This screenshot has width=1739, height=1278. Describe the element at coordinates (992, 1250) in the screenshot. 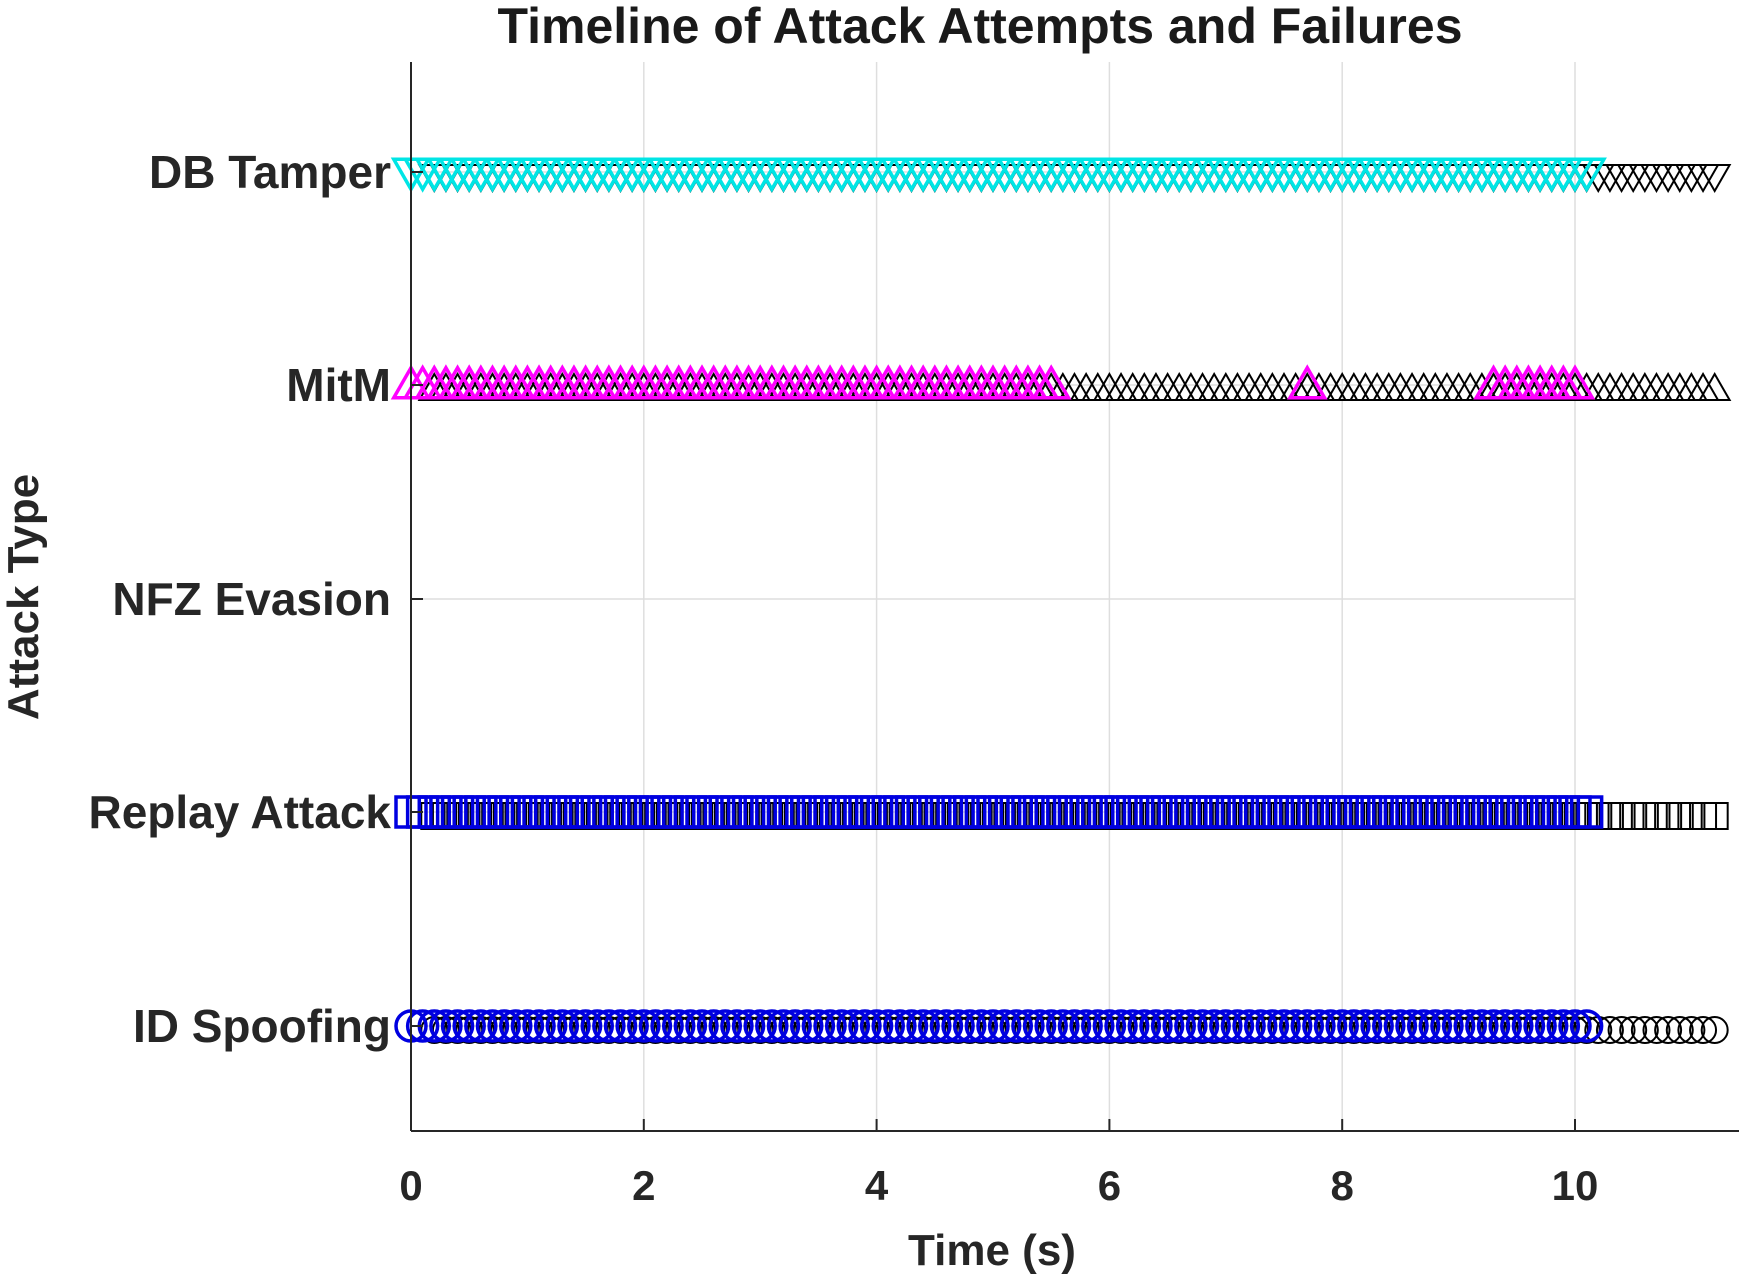

I see `x-axis-label: Time (s)` at that location.